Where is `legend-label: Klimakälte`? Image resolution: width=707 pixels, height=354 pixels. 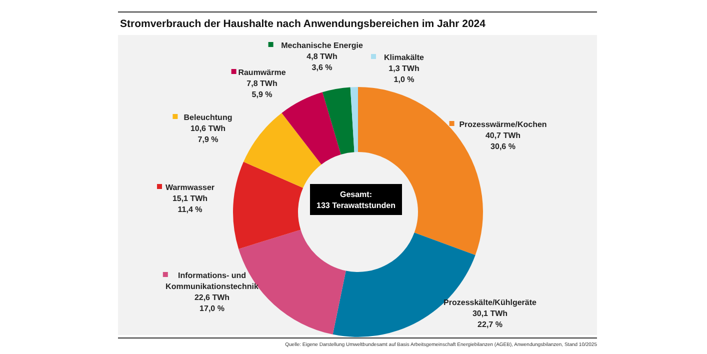
legend-label: Klimakälte is located at coordinates (404, 57).